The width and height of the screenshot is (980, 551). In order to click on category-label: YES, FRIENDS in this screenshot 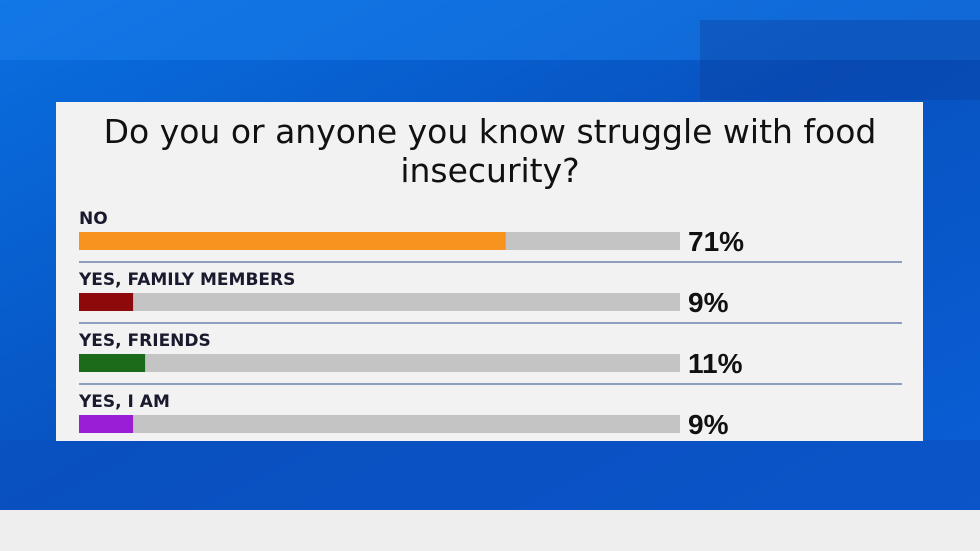, I will do `click(144, 341)`.